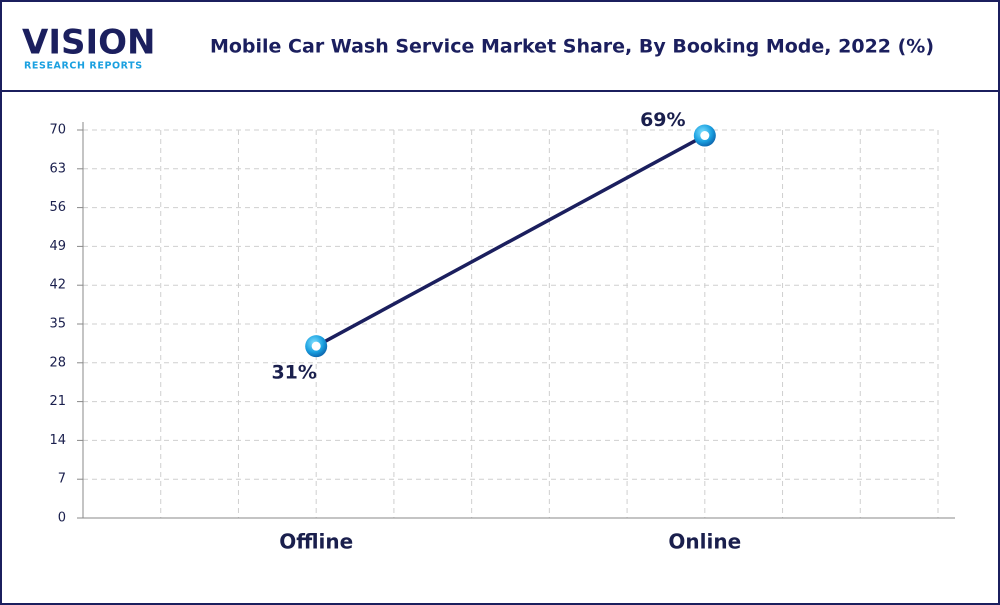 Image resolution: width=1000 pixels, height=605 pixels. What do you see at coordinates (57, 401) in the screenshot?
I see `y-tick-label: 21` at bounding box center [57, 401].